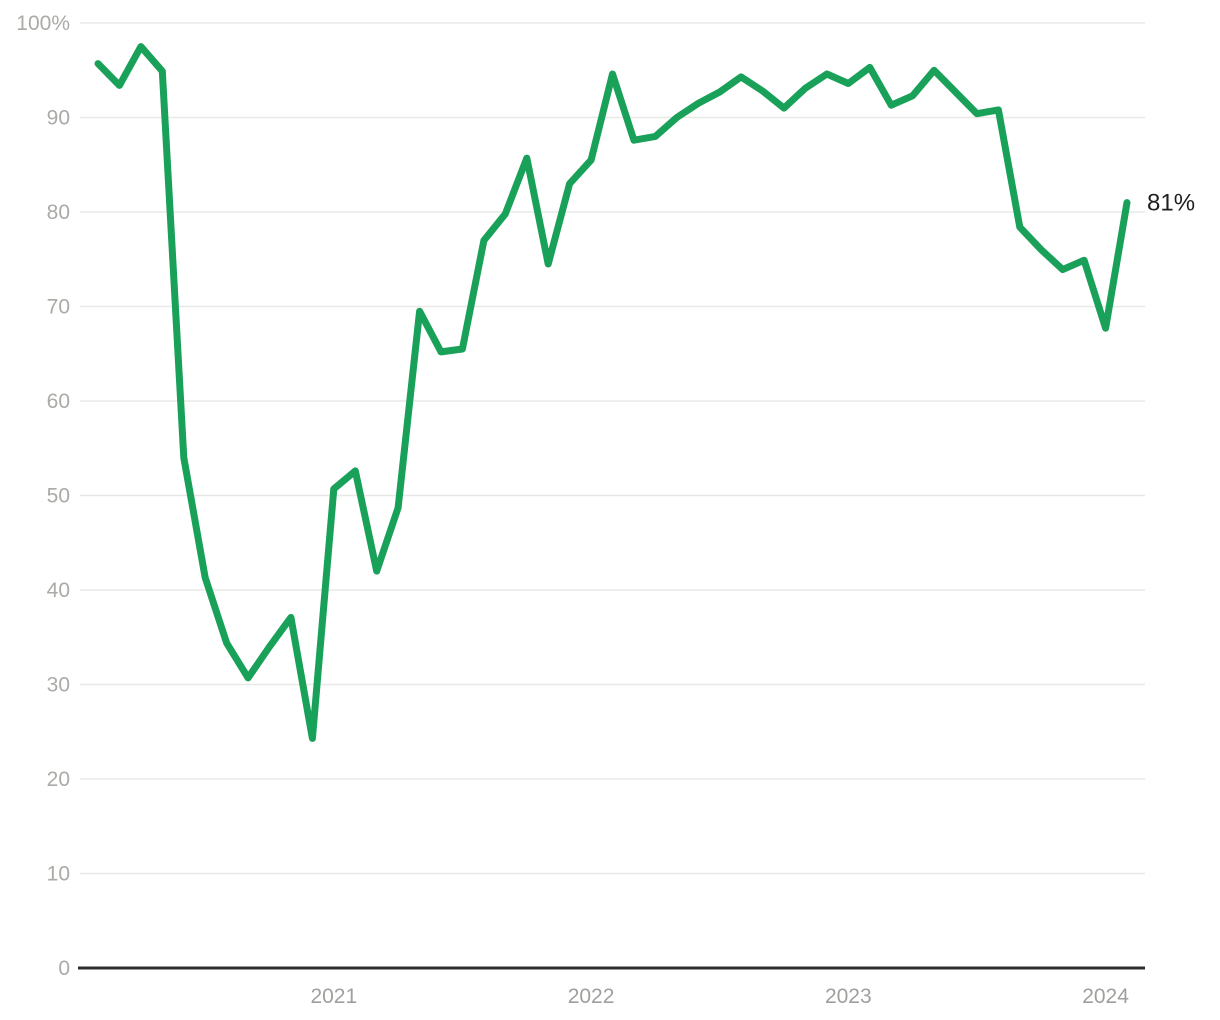 This screenshot has width=1220, height=1020. Describe the element at coordinates (1105, 996) in the screenshot. I see `x-axis-tick-label: 2024` at that location.